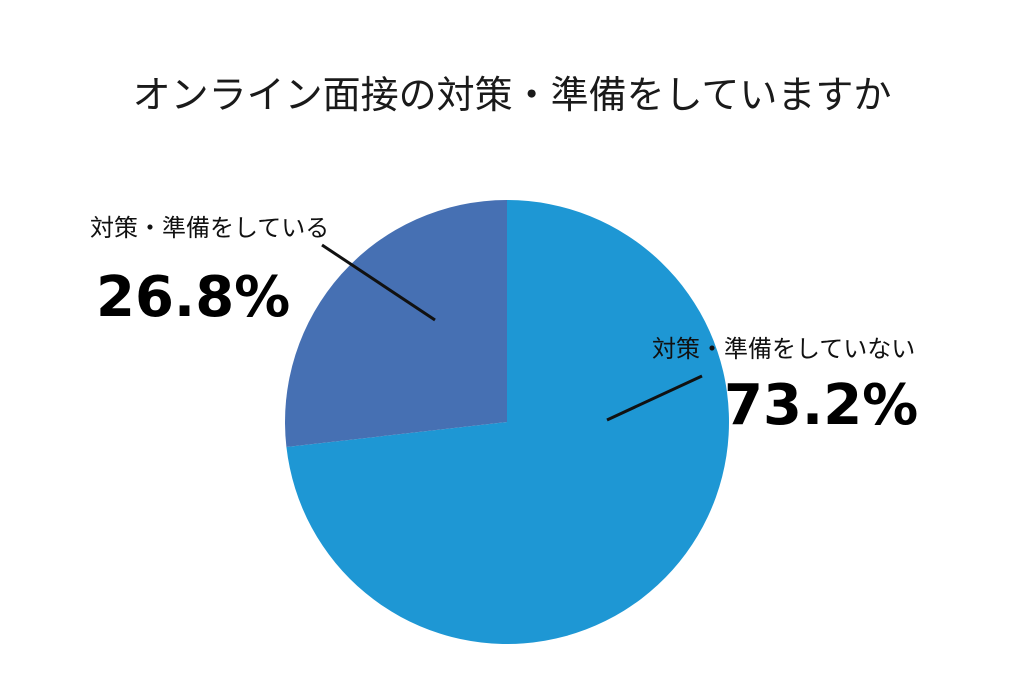 The height and width of the screenshot is (676, 1024). What do you see at coordinates (654, 398) in the screenshot?
I see `leader-line-not-prepared` at bounding box center [654, 398].